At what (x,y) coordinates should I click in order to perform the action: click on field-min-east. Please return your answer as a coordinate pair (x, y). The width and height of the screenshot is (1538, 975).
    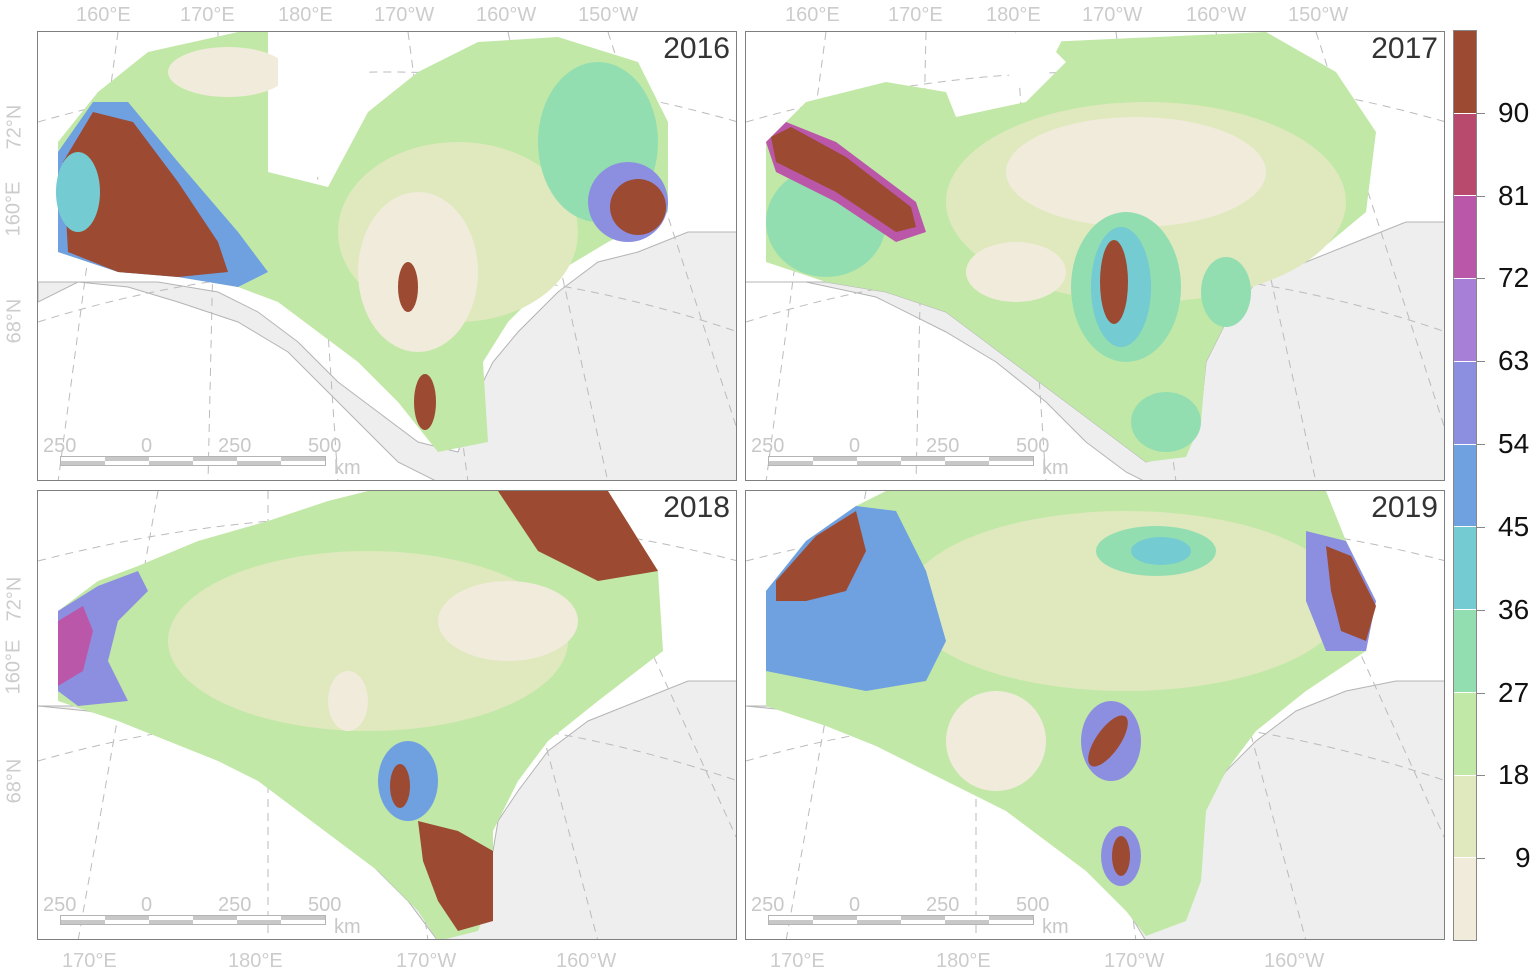
    Looking at the image, I should click on (508, 621).